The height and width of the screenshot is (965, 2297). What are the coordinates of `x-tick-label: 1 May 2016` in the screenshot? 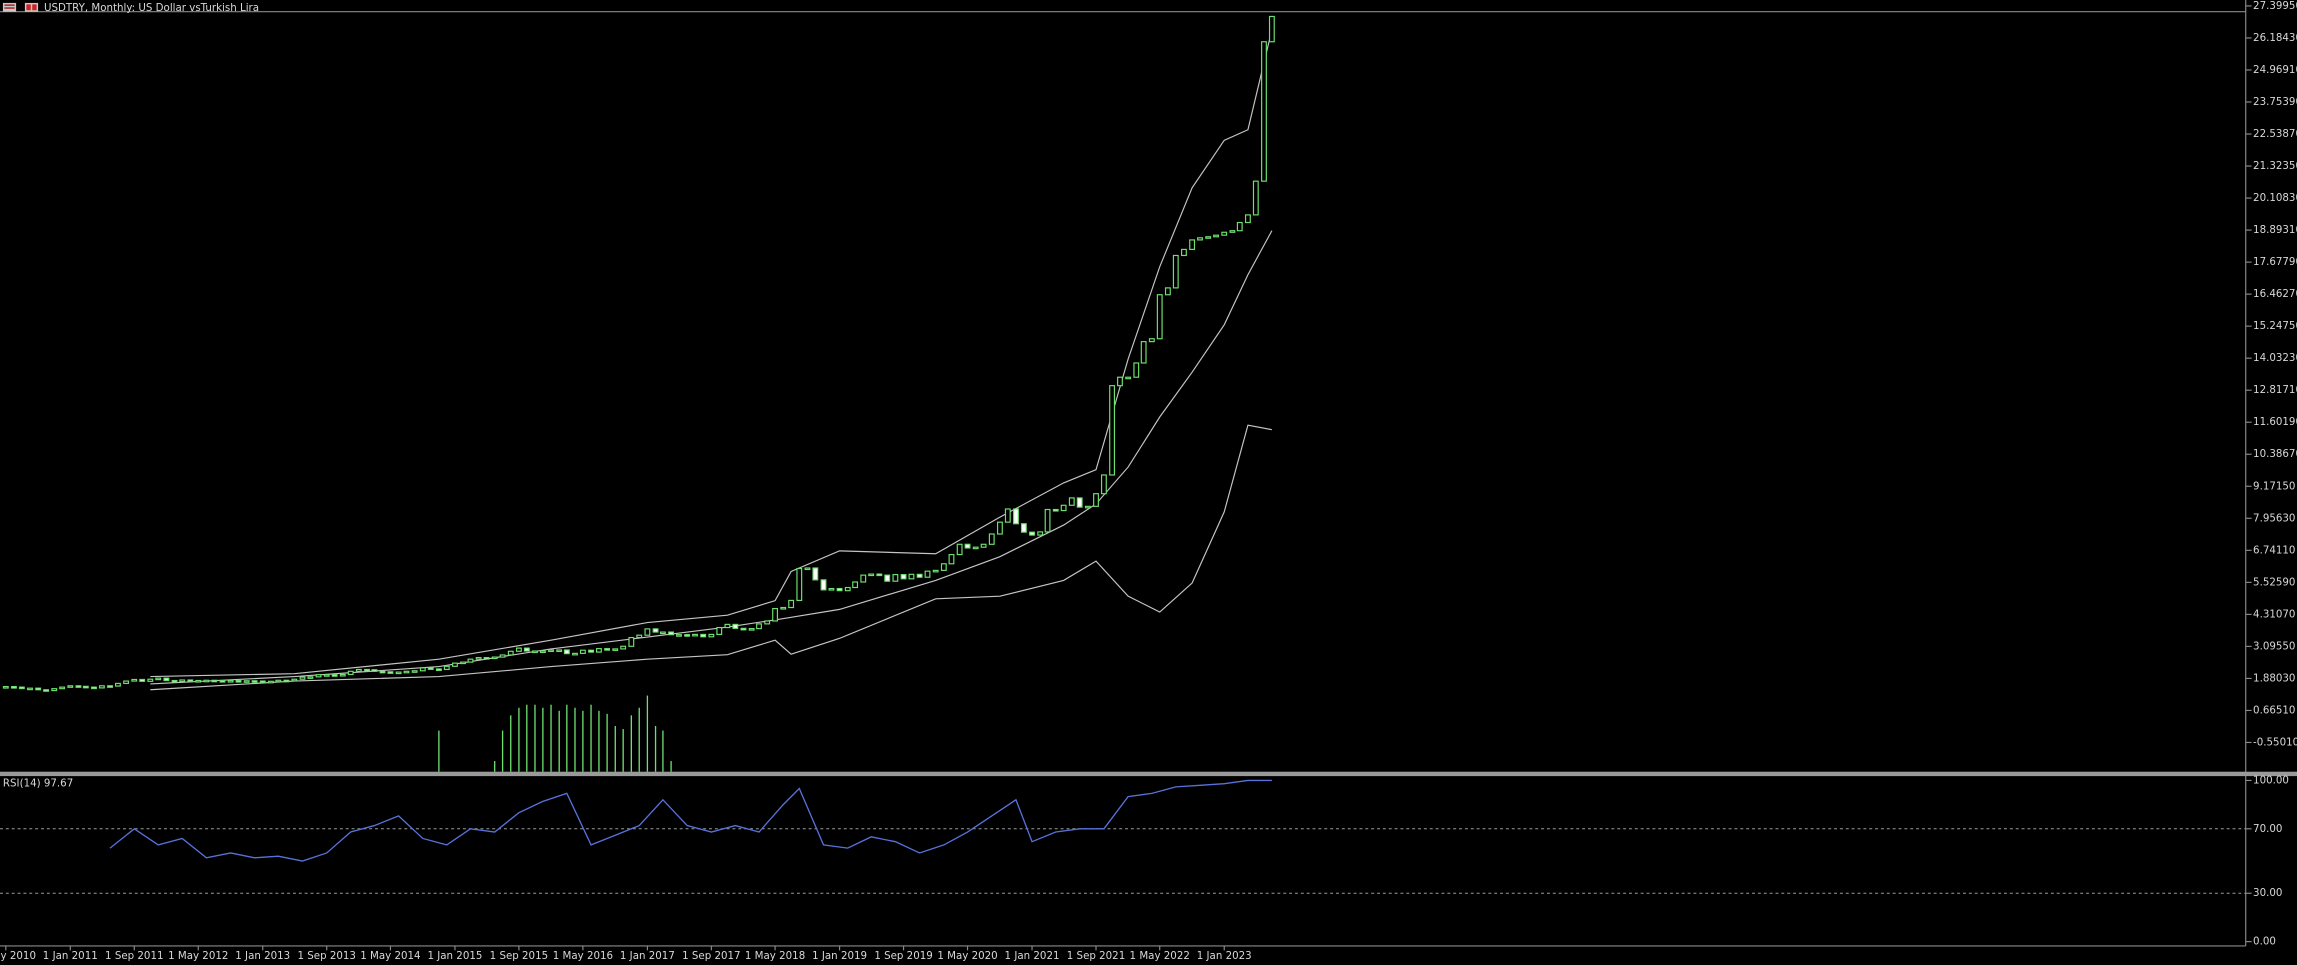 It's located at (583, 956).